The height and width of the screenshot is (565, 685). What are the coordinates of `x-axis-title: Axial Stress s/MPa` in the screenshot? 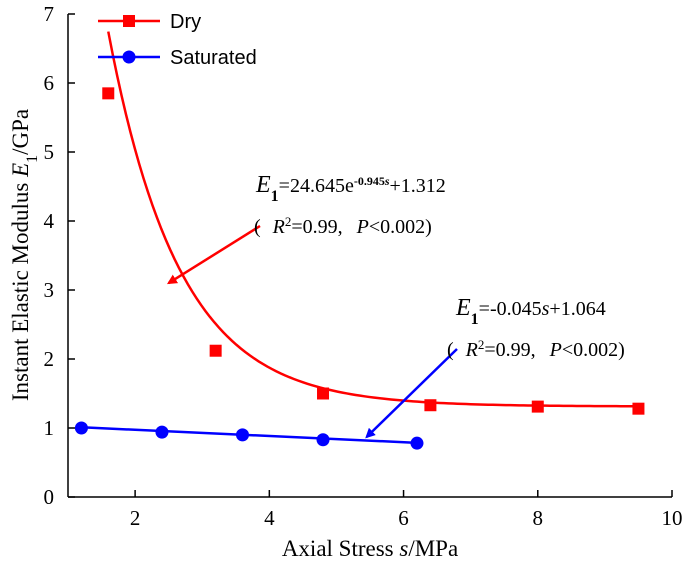 It's located at (370, 548).